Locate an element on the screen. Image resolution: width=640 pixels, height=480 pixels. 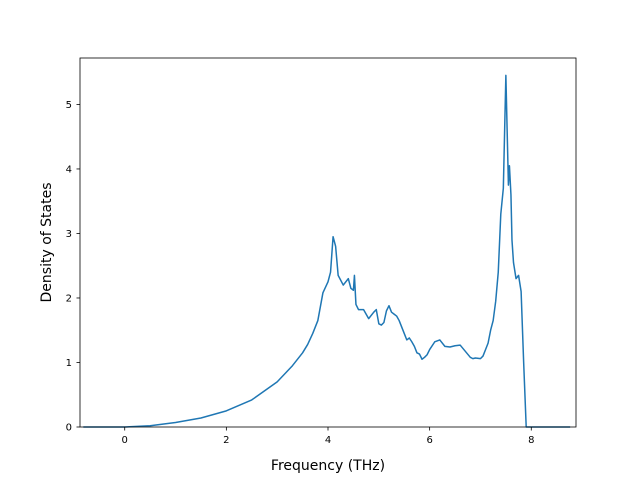
y-tick-label: 1 is located at coordinates (69, 363).